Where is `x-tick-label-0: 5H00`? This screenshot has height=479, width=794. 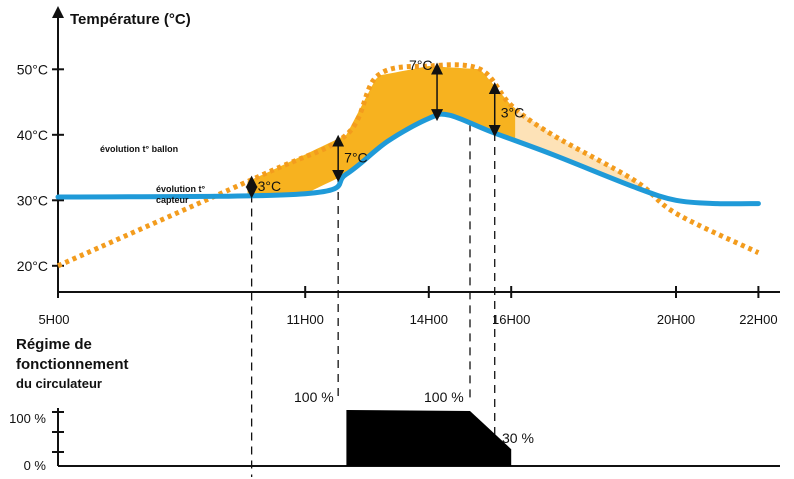
x-tick-label-0: 5H00 is located at coordinates (53, 319).